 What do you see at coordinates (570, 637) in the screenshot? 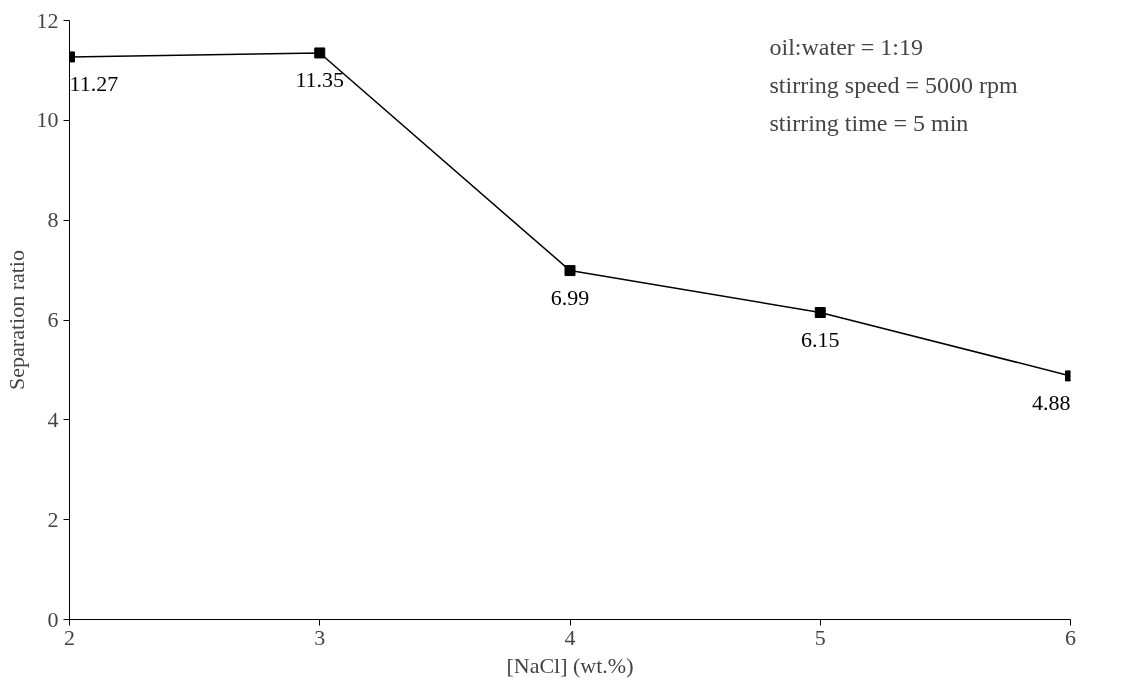
I see `x-tick-label: 4` at bounding box center [570, 637].